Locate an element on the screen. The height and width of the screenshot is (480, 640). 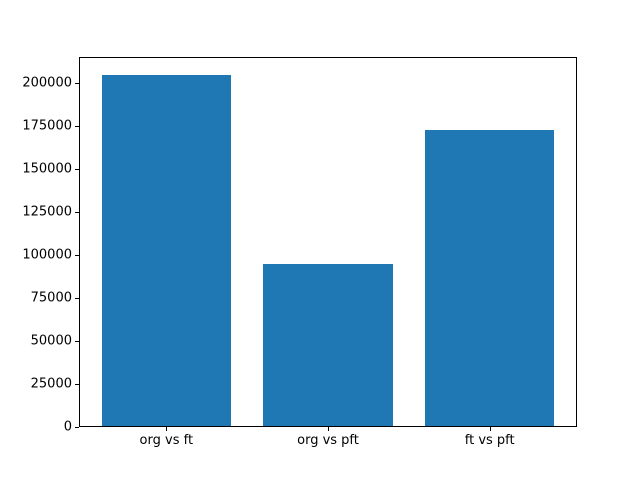
y-tick-label: 125000 is located at coordinates (47, 212).